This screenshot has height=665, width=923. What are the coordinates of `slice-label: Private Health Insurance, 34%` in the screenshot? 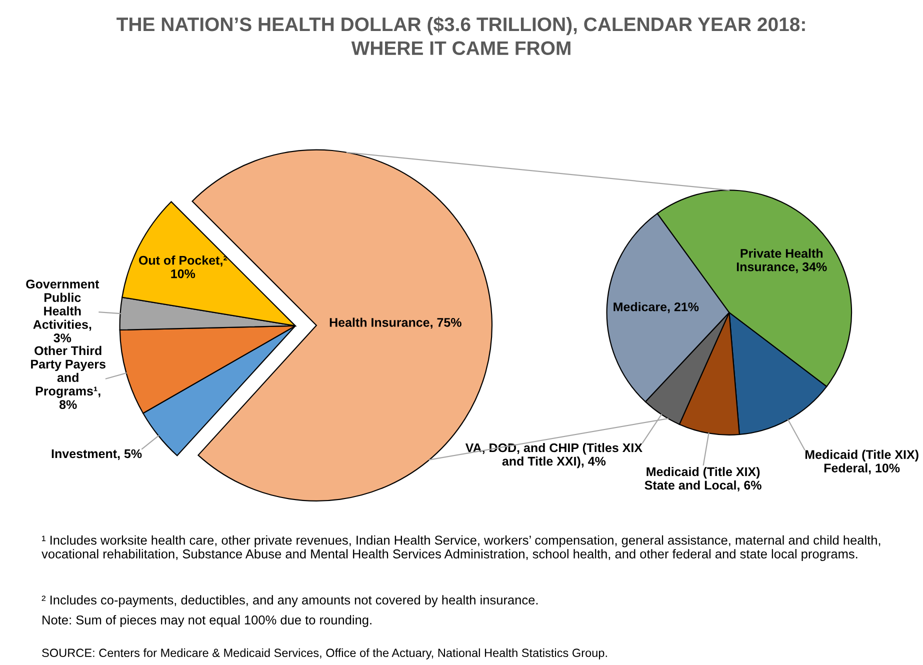 It's located at (781, 261).